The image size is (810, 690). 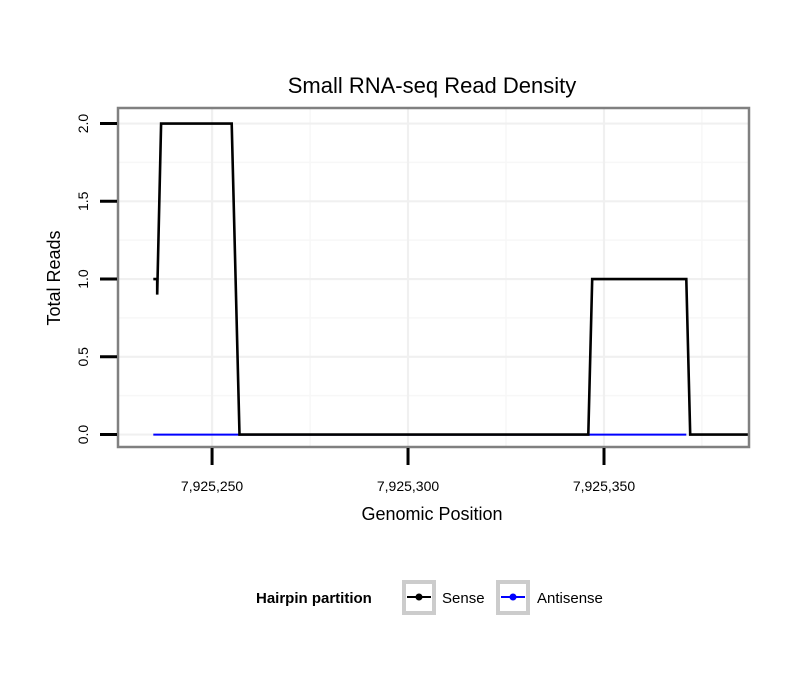 I want to click on x-tick-label: 7,925,350, so click(x=604, y=486).